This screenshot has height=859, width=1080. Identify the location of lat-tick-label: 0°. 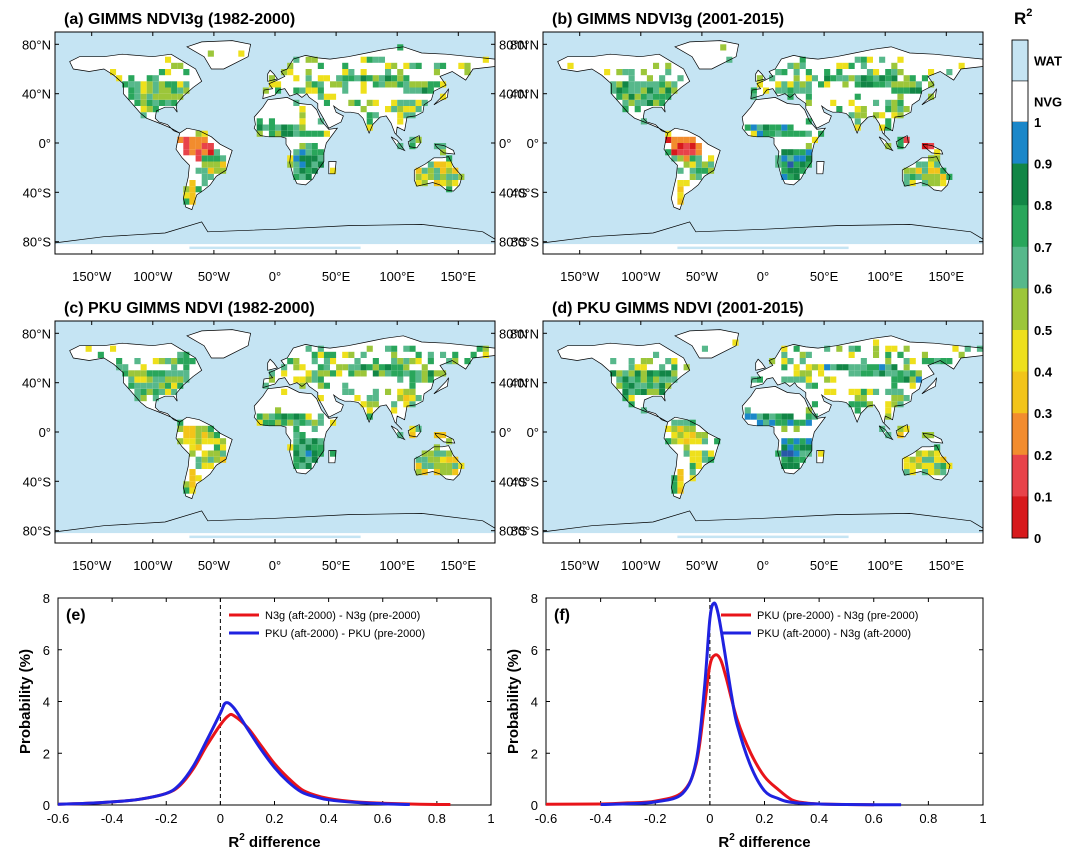
(505, 432).